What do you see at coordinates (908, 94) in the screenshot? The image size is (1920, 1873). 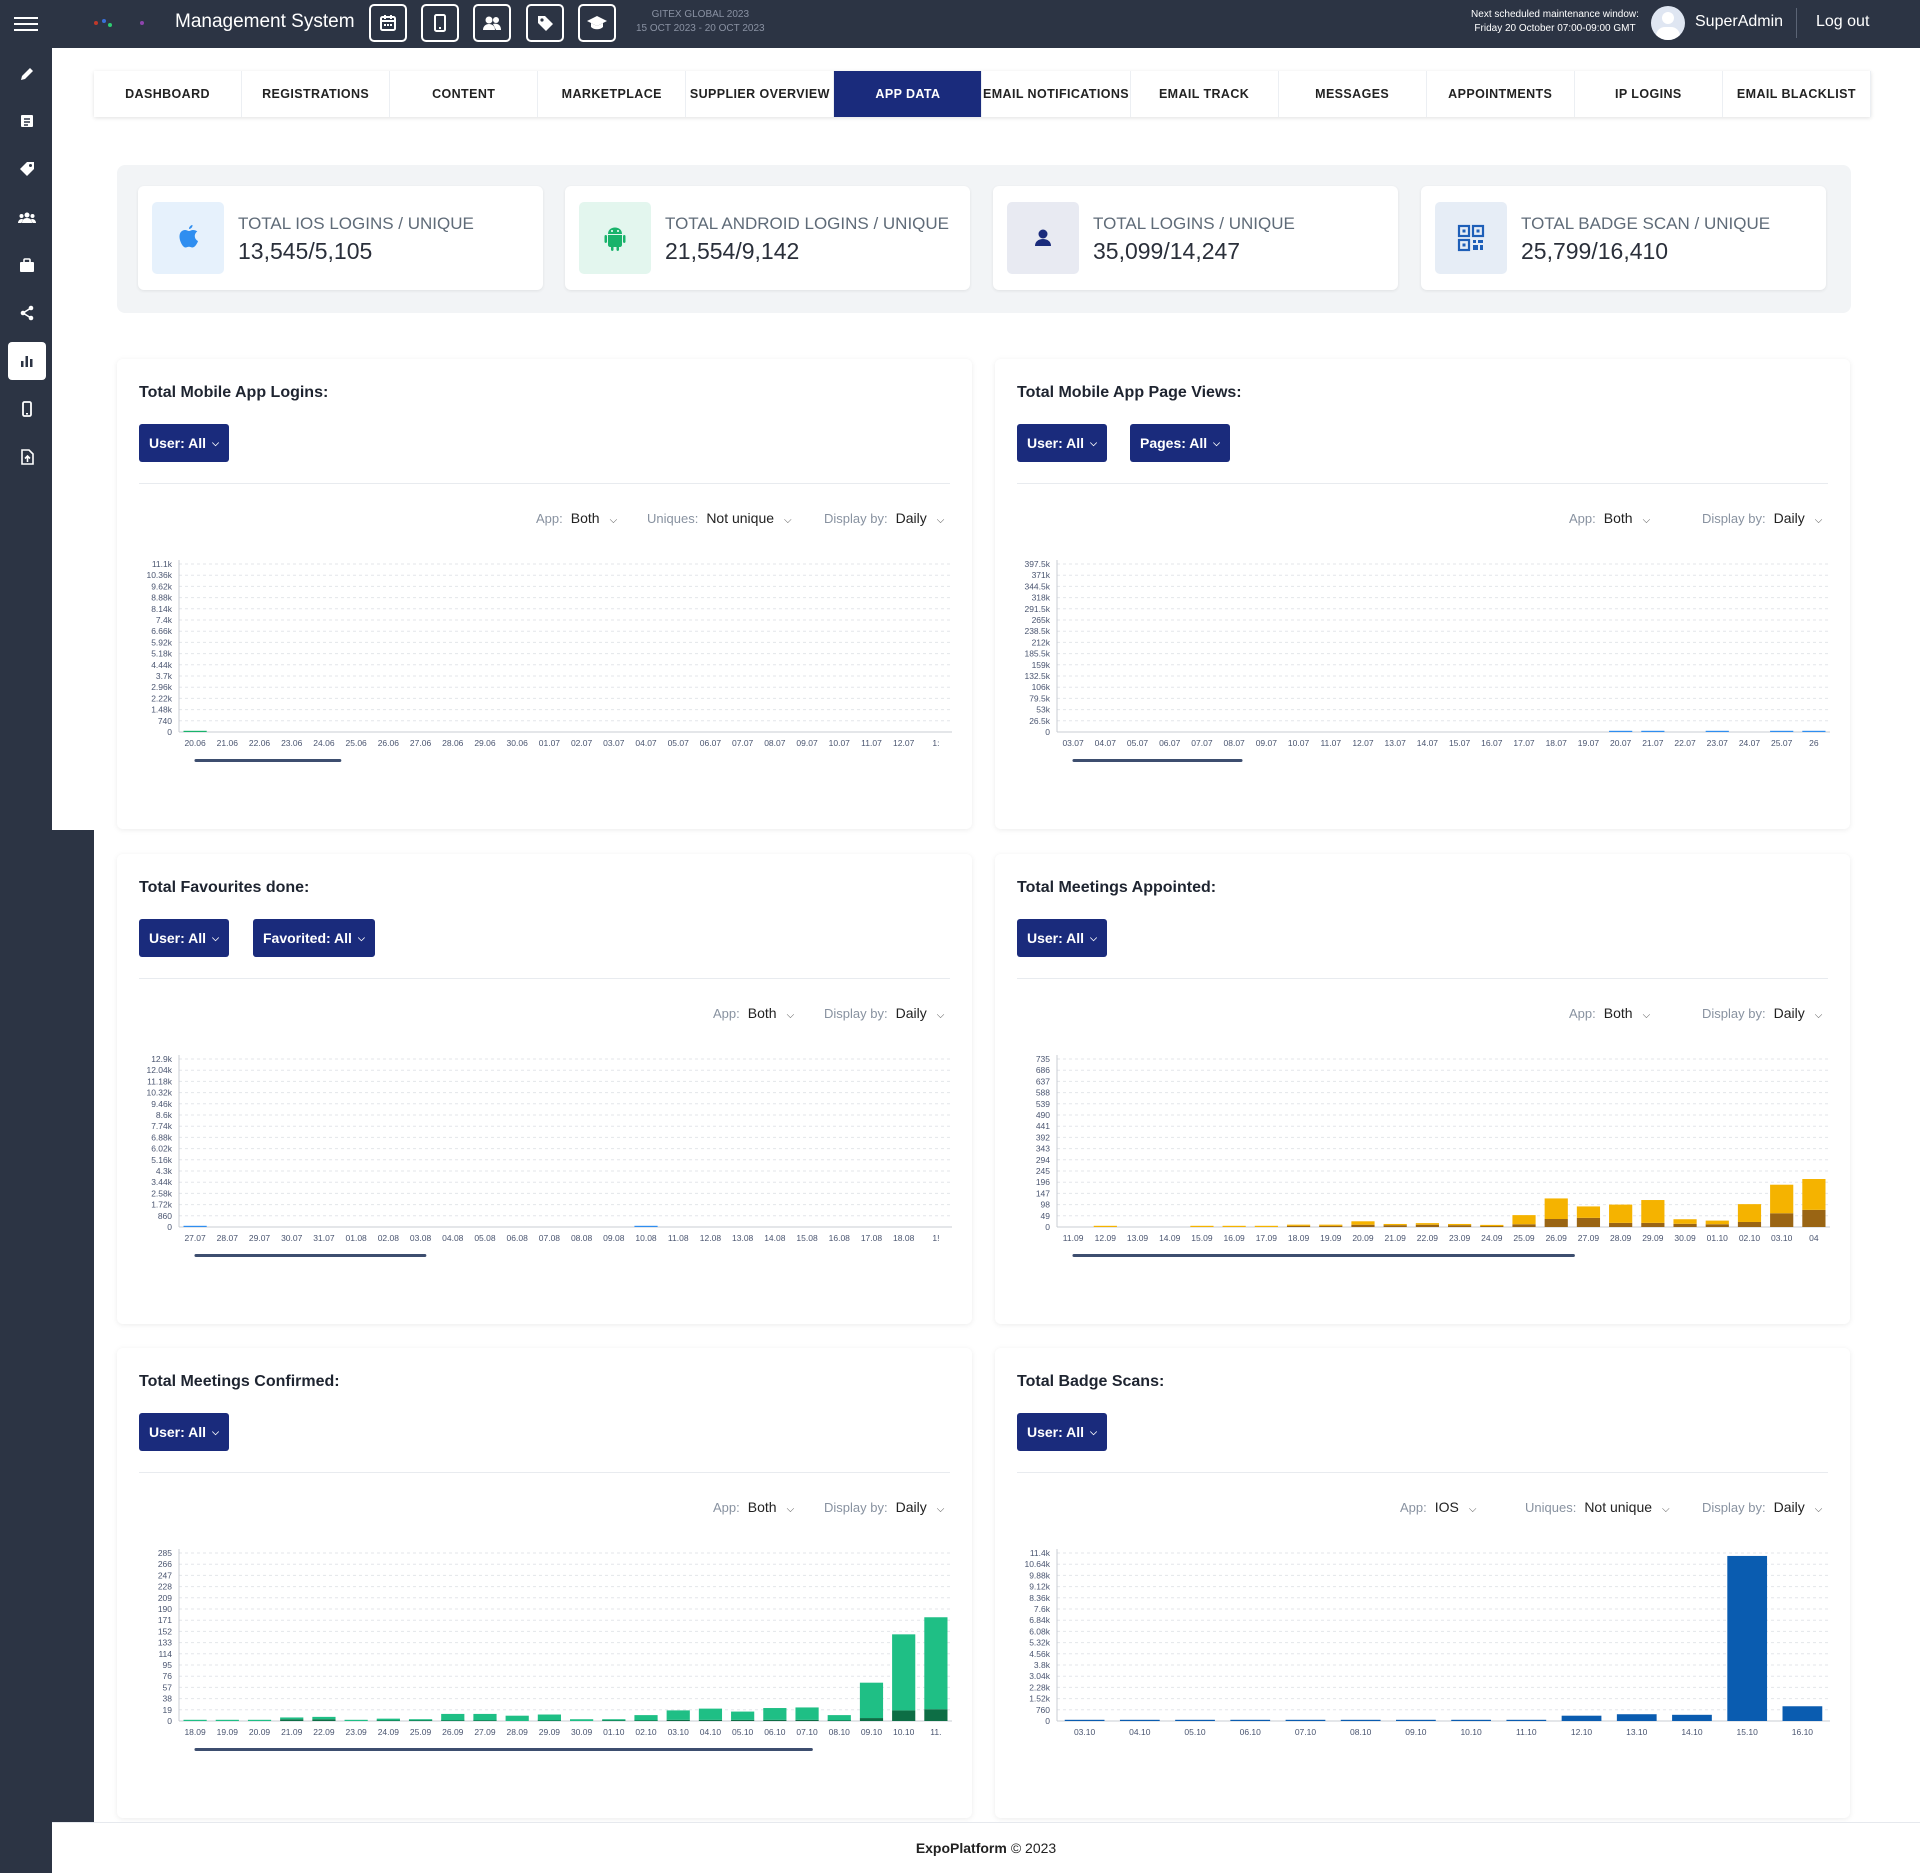 I see `tab-app-data: APP DATA` at bounding box center [908, 94].